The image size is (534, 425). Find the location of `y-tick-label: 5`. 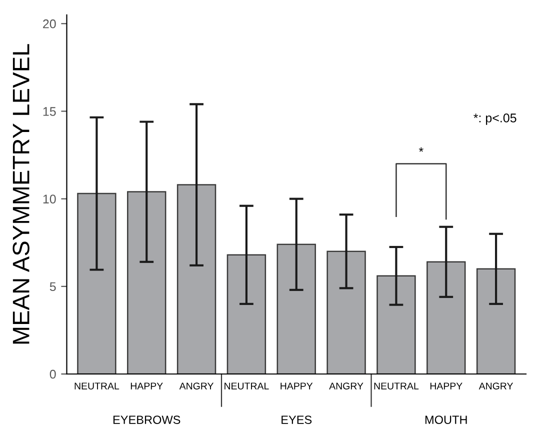

y-tick-label: 5 is located at coordinates (53, 287).